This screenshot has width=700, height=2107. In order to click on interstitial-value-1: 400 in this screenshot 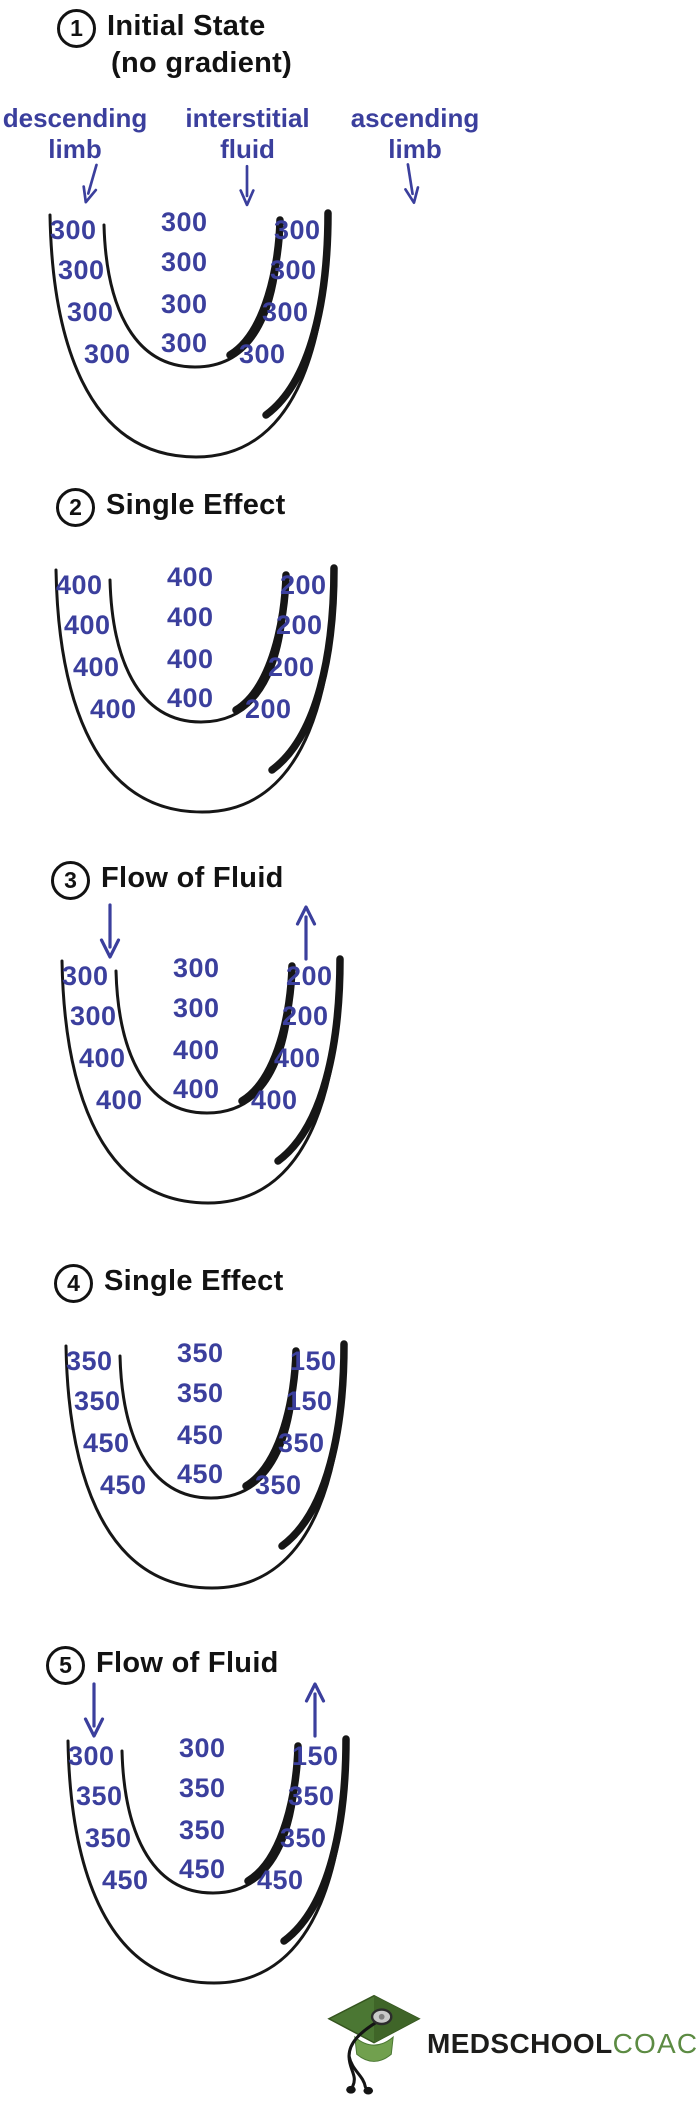, I will do `click(190, 577)`.